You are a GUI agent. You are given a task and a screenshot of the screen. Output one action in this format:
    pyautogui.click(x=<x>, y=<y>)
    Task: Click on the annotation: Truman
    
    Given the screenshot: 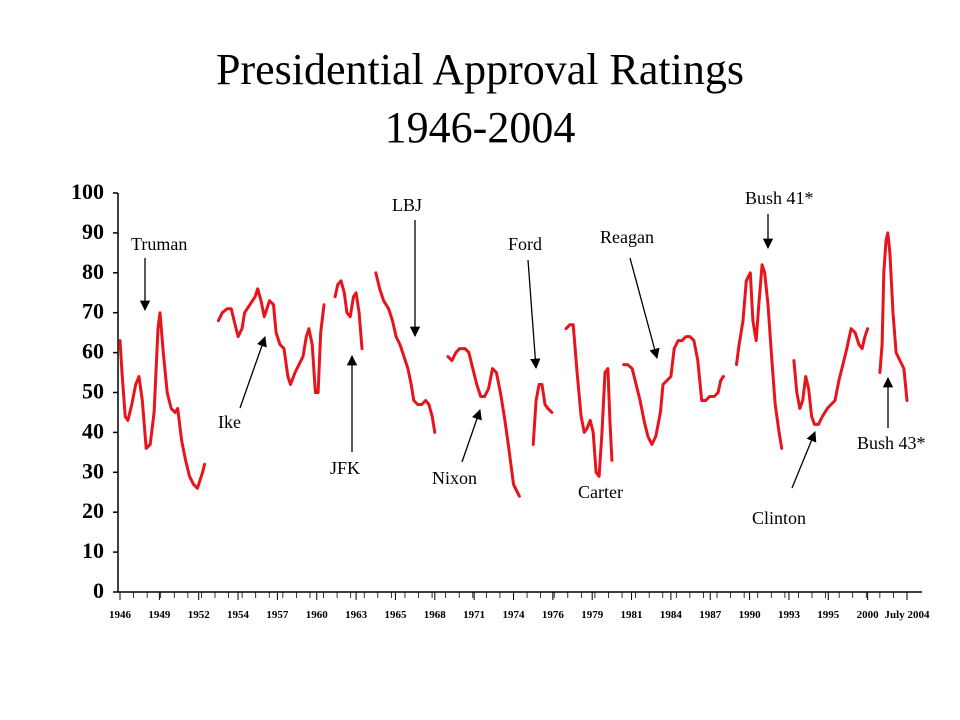 What is the action you would take?
    pyautogui.click(x=159, y=244)
    